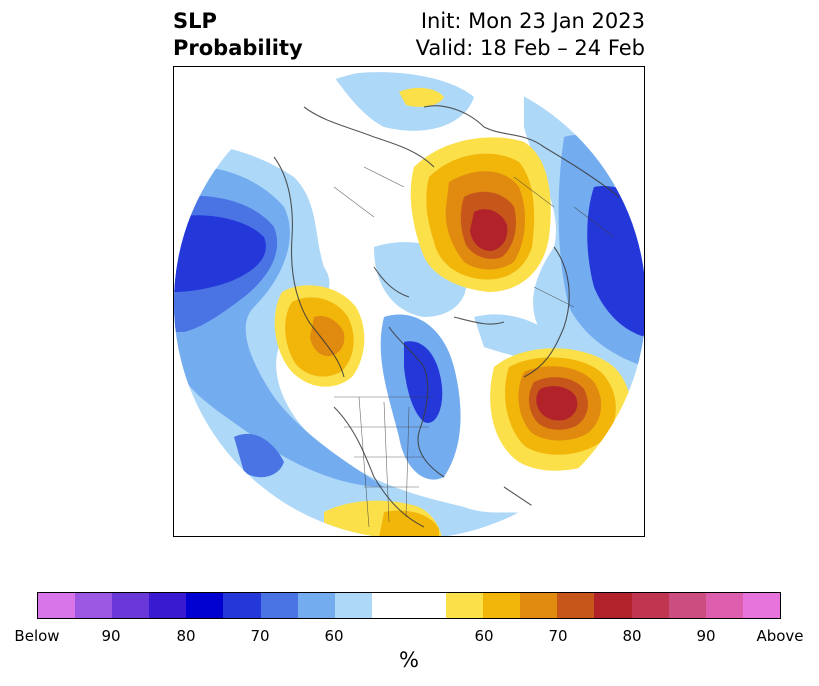 Image resolution: width=819 pixels, height=686 pixels. Describe the element at coordinates (37, 636) in the screenshot. I see `colorbar-tick-label: Below` at that location.